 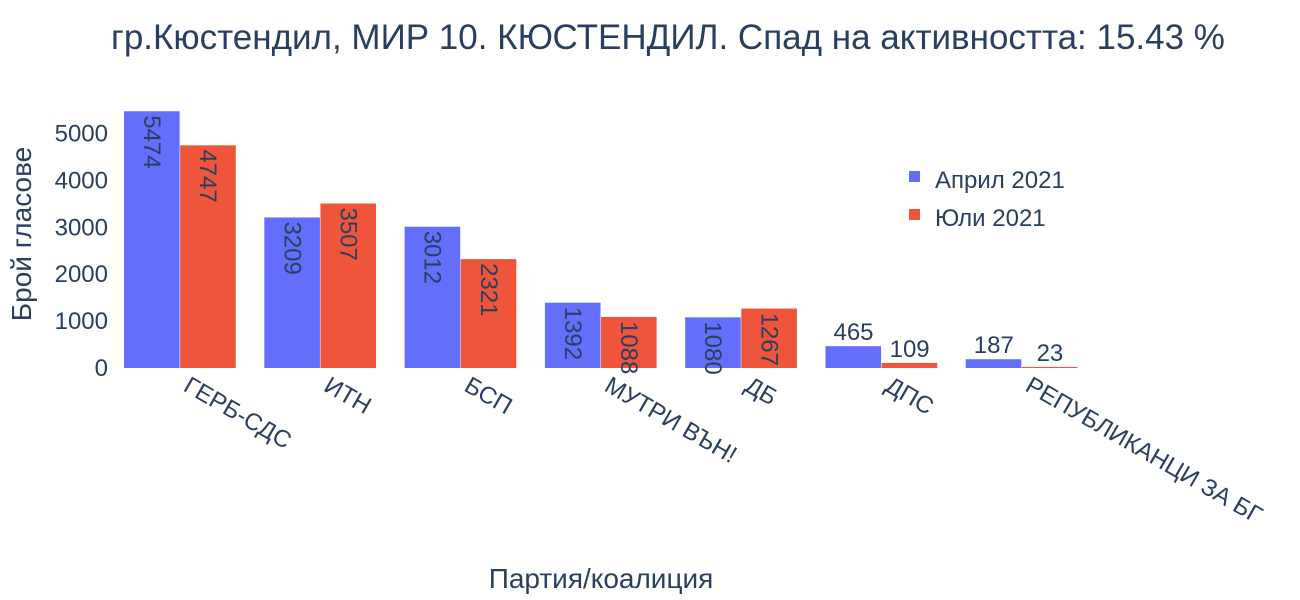 I want to click on legend: Април 2021 Юли 2021, so click(x=987, y=199).